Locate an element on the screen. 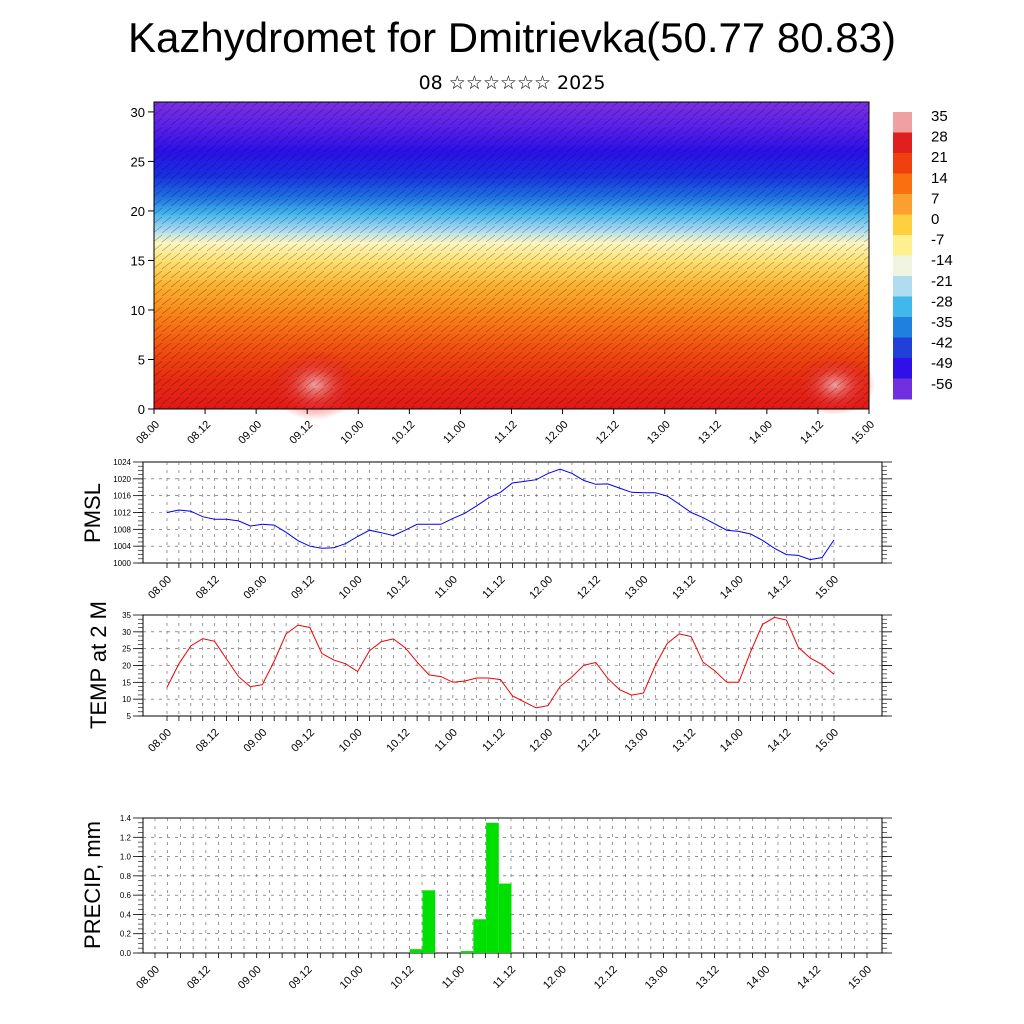 Image resolution: width=1024 pixels, height=1024 pixels. cross-section-x-tick-label: 09.00 is located at coordinates (250, 433).